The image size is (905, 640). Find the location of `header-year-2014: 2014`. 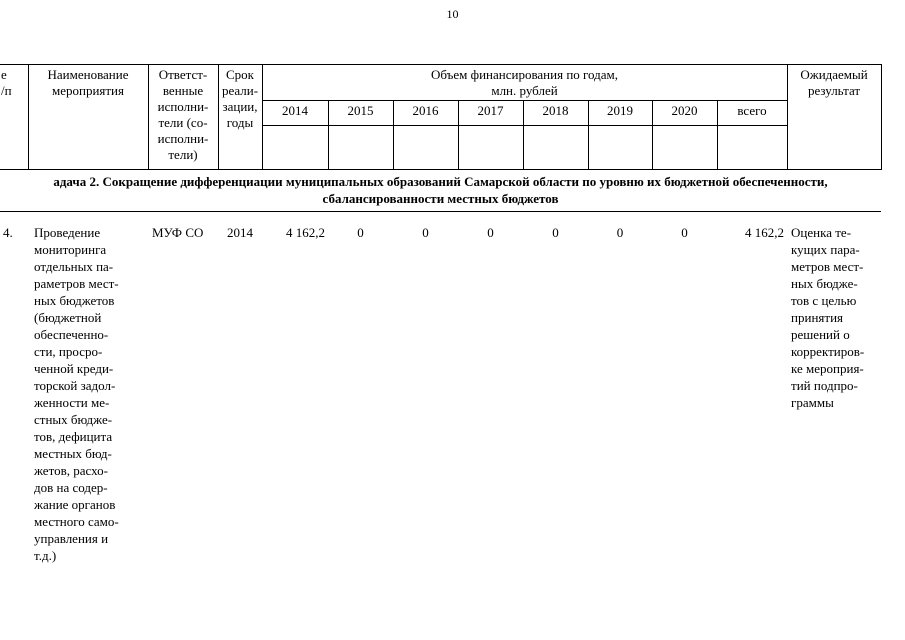

header-year-2014: 2014 is located at coordinates (295, 113).